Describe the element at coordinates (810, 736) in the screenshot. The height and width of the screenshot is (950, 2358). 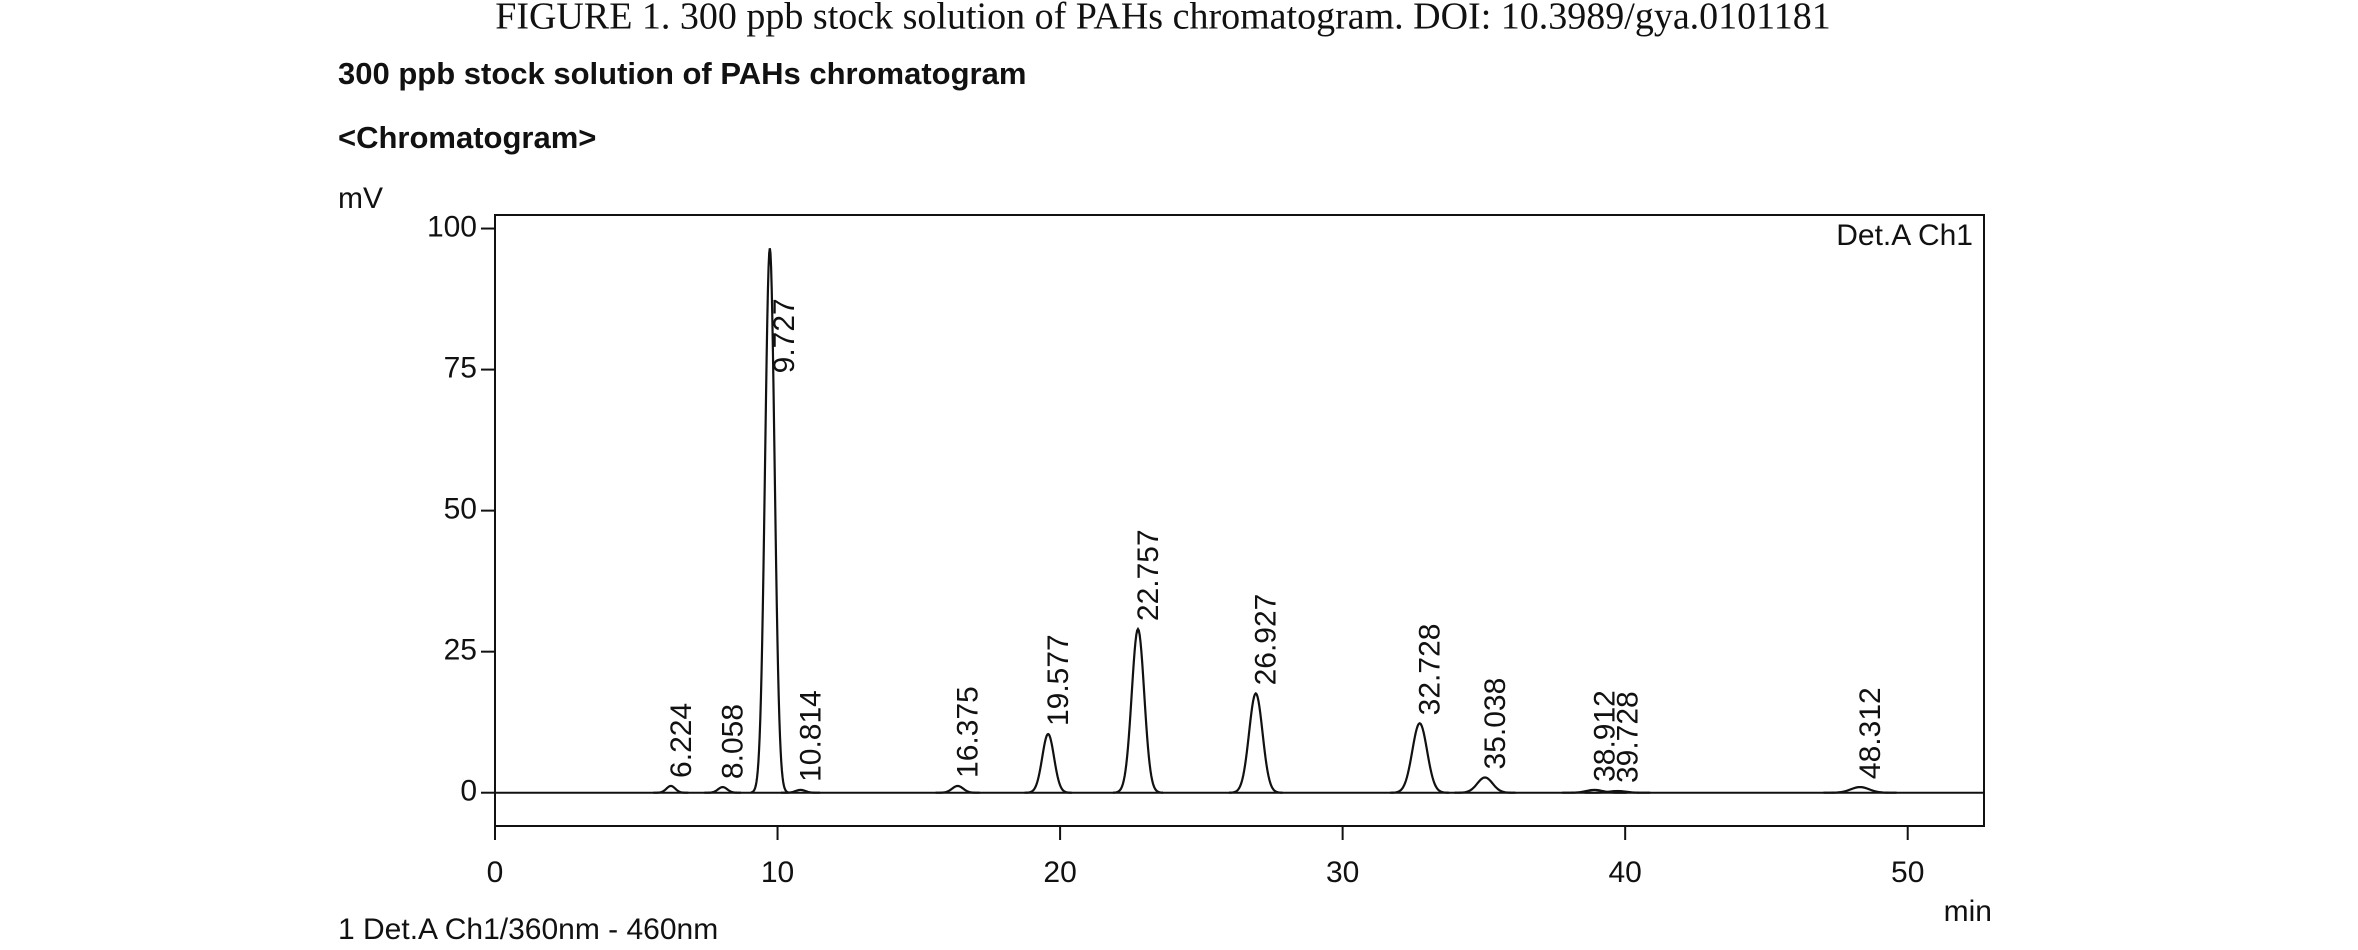
I see `peak-label: 10.814` at that location.